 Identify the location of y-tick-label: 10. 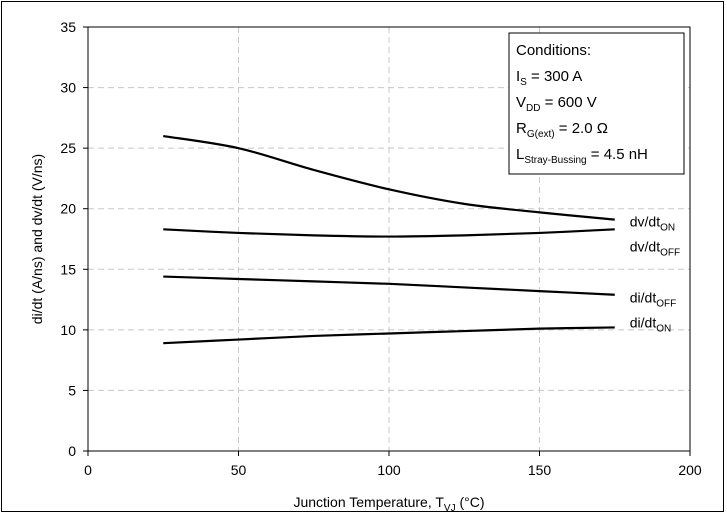
(68, 330).